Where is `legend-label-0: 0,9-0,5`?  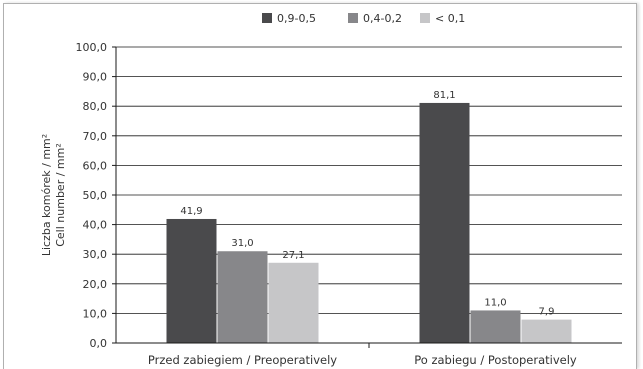
legend-label-0: 0,9-0,5 is located at coordinates (296, 18).